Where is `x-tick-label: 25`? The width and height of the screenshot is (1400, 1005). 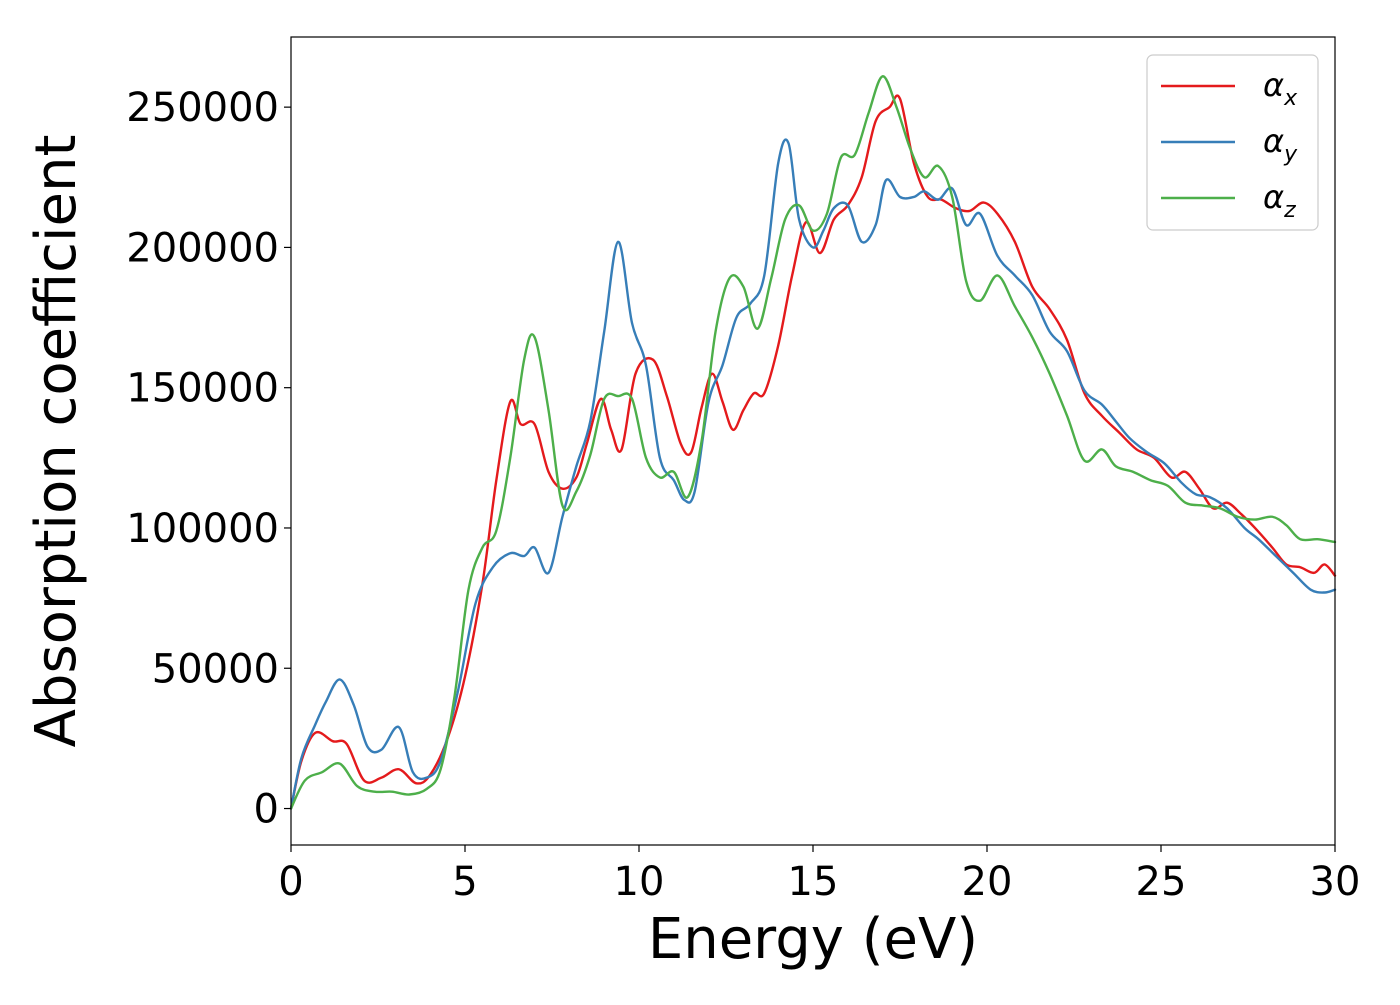
x-tick-label: 25 is located at coordinates (1161, 882).